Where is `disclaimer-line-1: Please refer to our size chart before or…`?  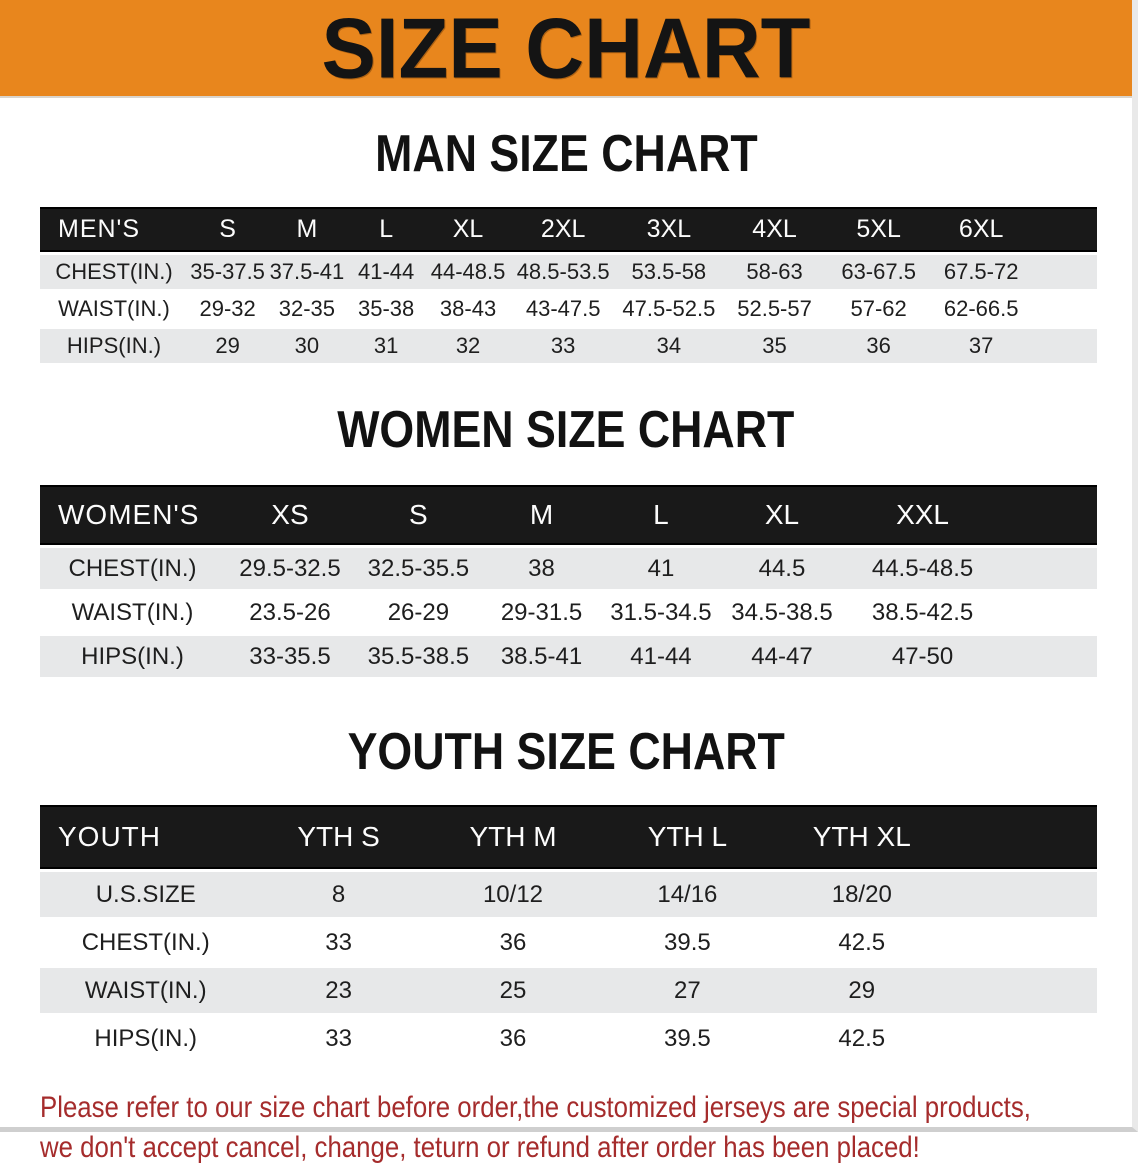
disclaimer-line-1: Please refer to our size chart before or… is located at coordinates (535, 1107).